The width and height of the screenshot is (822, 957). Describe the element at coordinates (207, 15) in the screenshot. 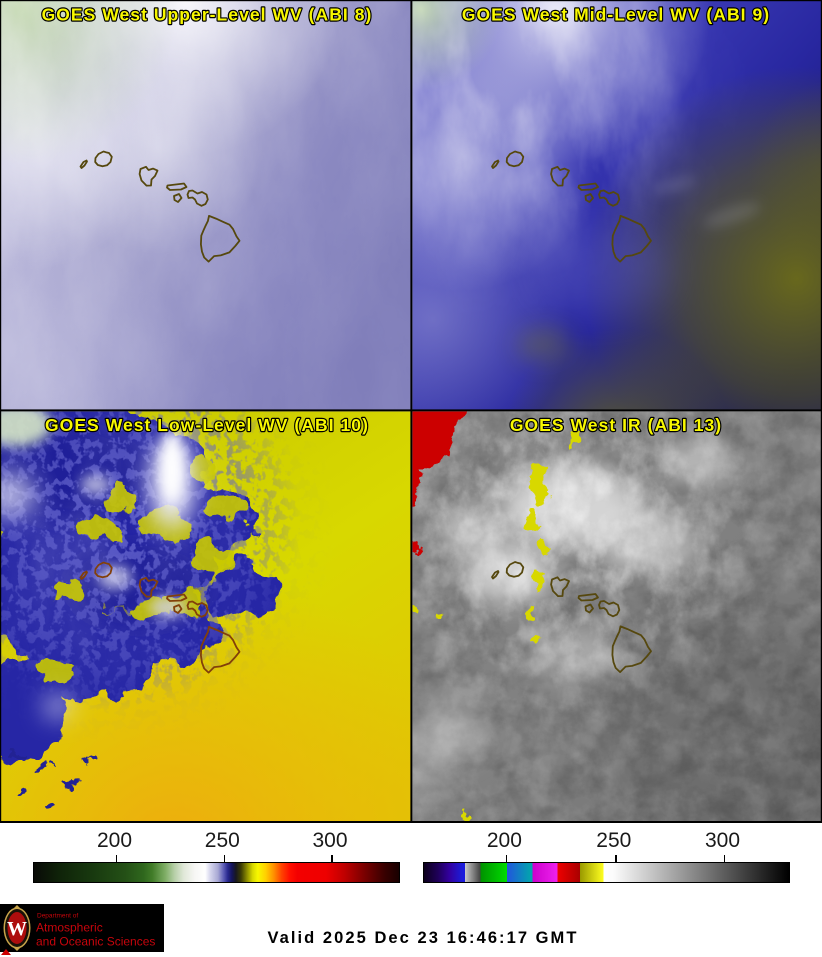

I see `svg-text:GOES West Upper-Level WV (ABI: GOES West Upper-Level WV (ABI 8)` at that location.